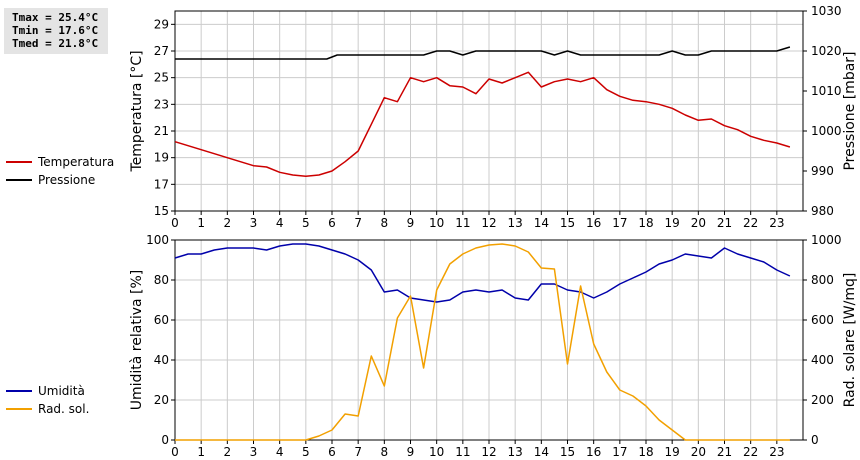  Describe the element at coordinates (66, 180) in the screenshot. I see `legend-label-pressione: Pressione` at that location.